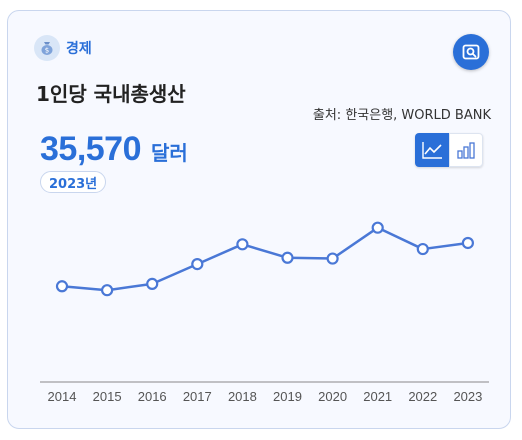 Image resolution: width=522 pixels, height=440 pixels. Describe the element at coordinates (242, 396) in the screenshot. I see `x-tick-label: 2018` at that location.